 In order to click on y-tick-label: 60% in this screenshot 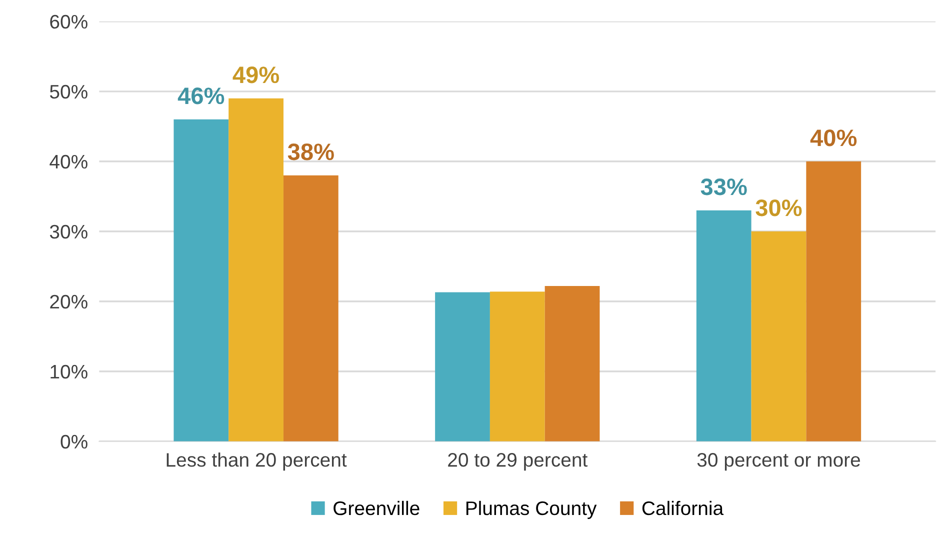, I will do `click(69, 21)`.